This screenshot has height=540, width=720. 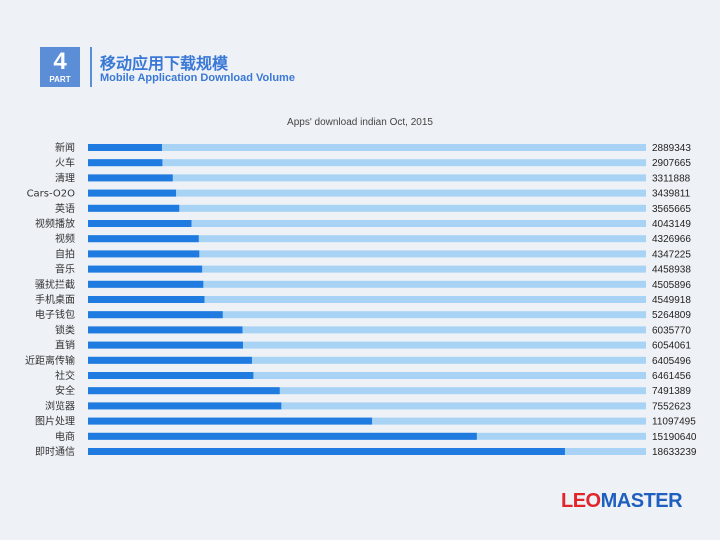 I want to click on value-label: 2889343, so click(x=671, y=148).